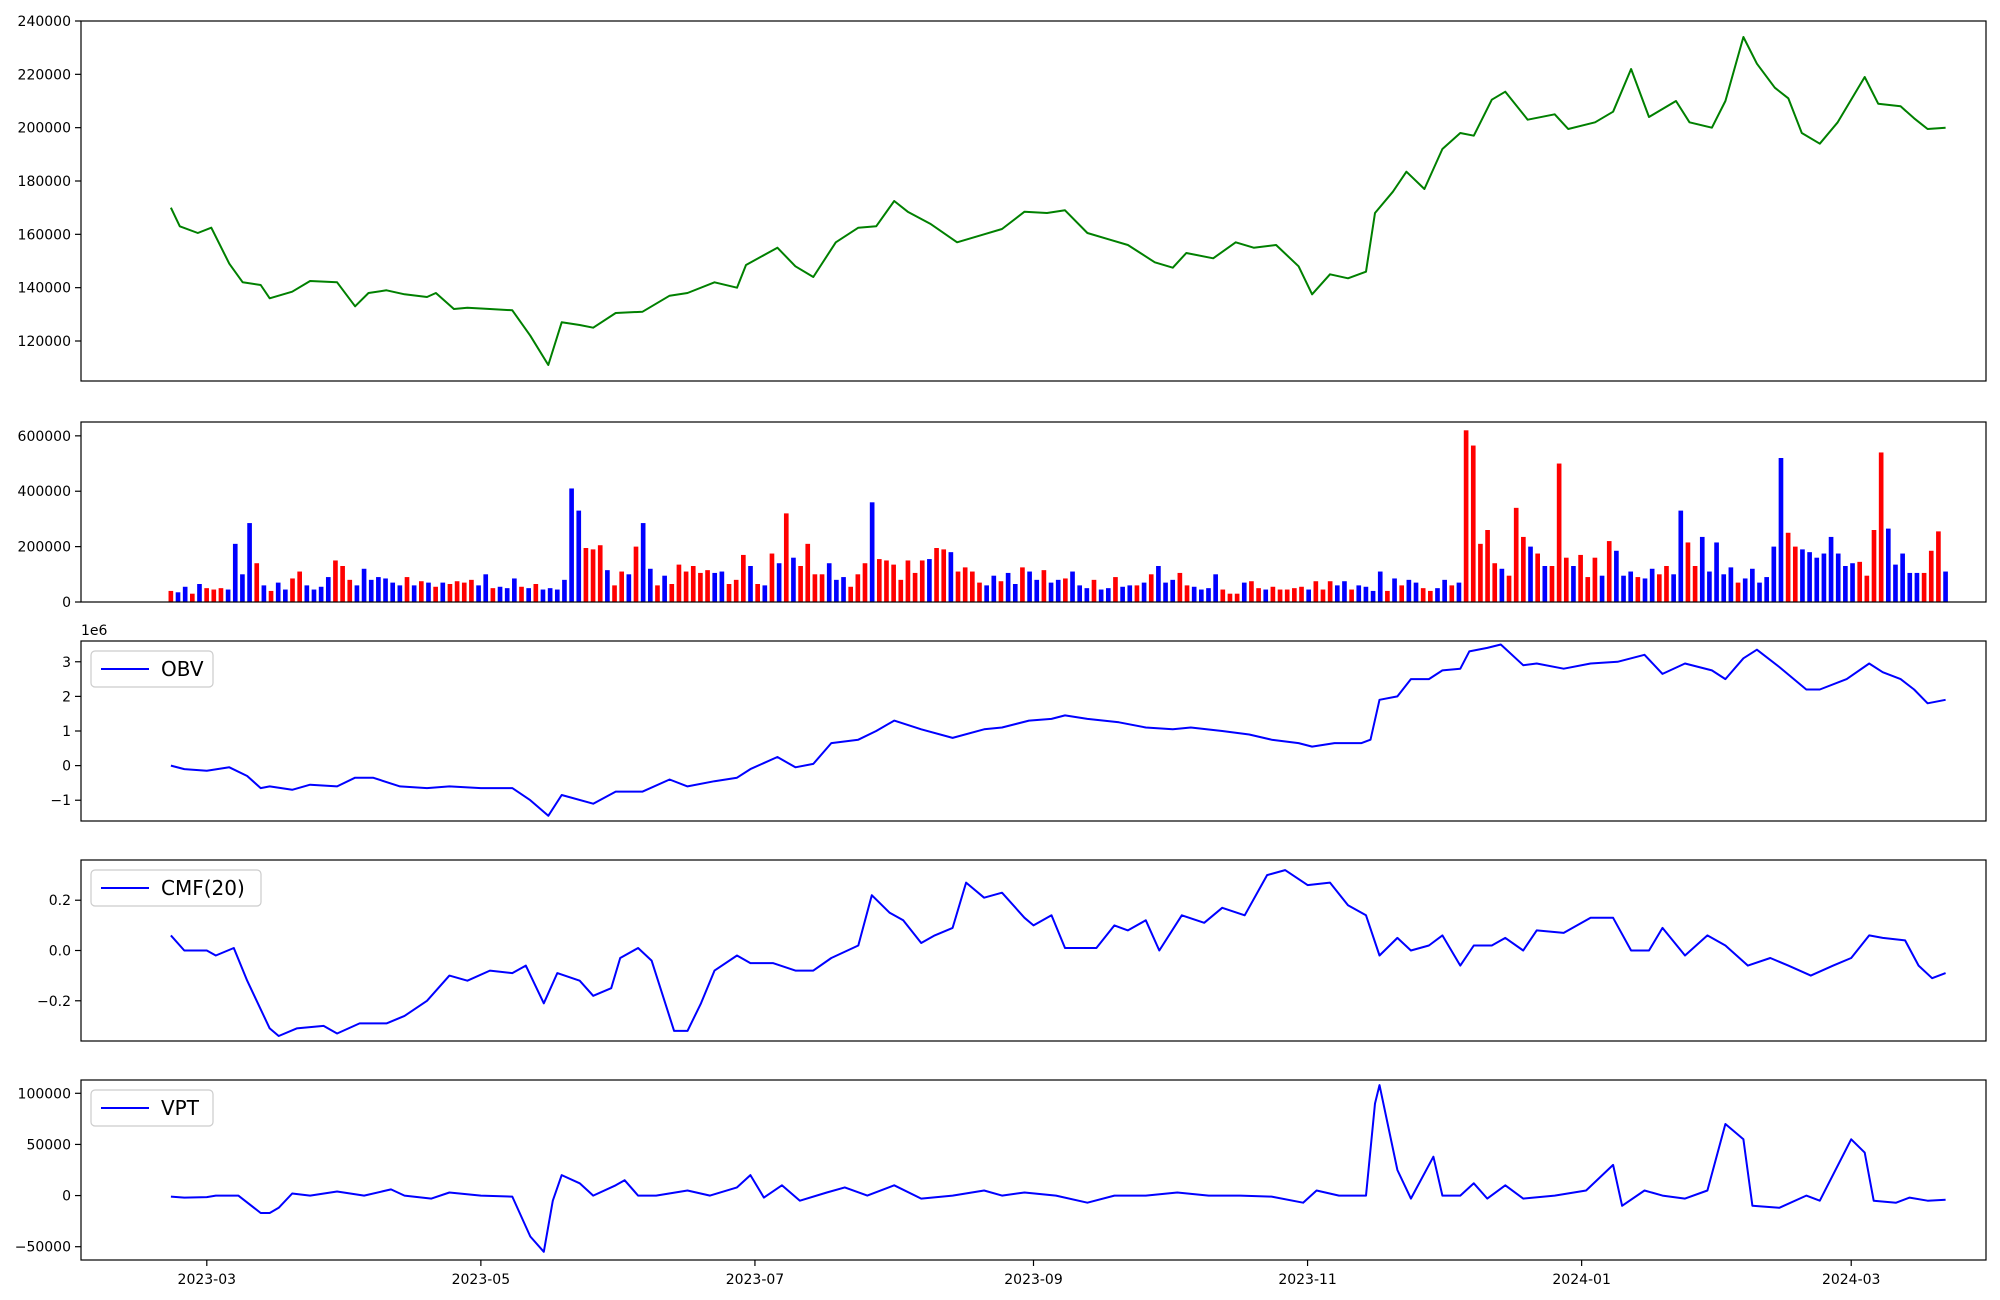 The width and height of the screenshot is (2000, 1300). What do you see at coordinates (1581, 1280) in the screenshot?
I see `x-tick-label: 2024-01` at bounding box center [1581, 1280].